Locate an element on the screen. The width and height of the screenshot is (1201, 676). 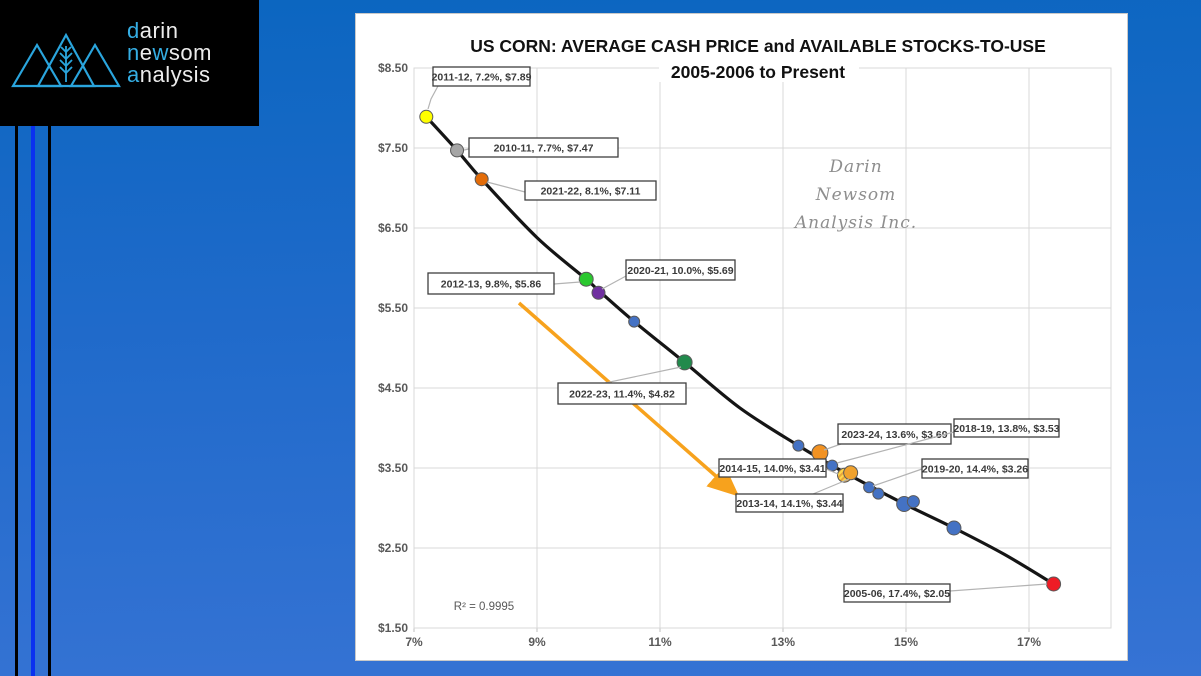
y-axis-tick-label: $2.50 is located at coordinates (393, 548).